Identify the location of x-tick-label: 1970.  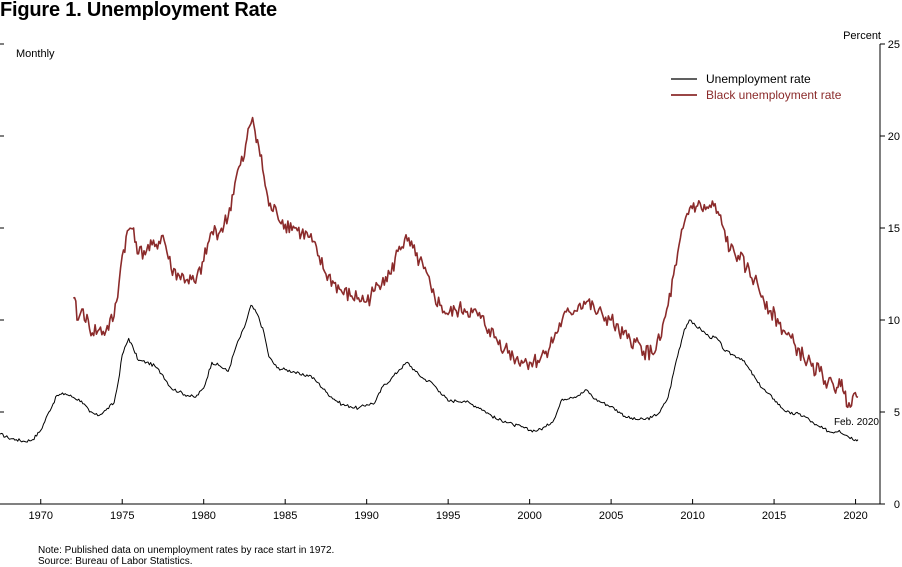
(40, 516).